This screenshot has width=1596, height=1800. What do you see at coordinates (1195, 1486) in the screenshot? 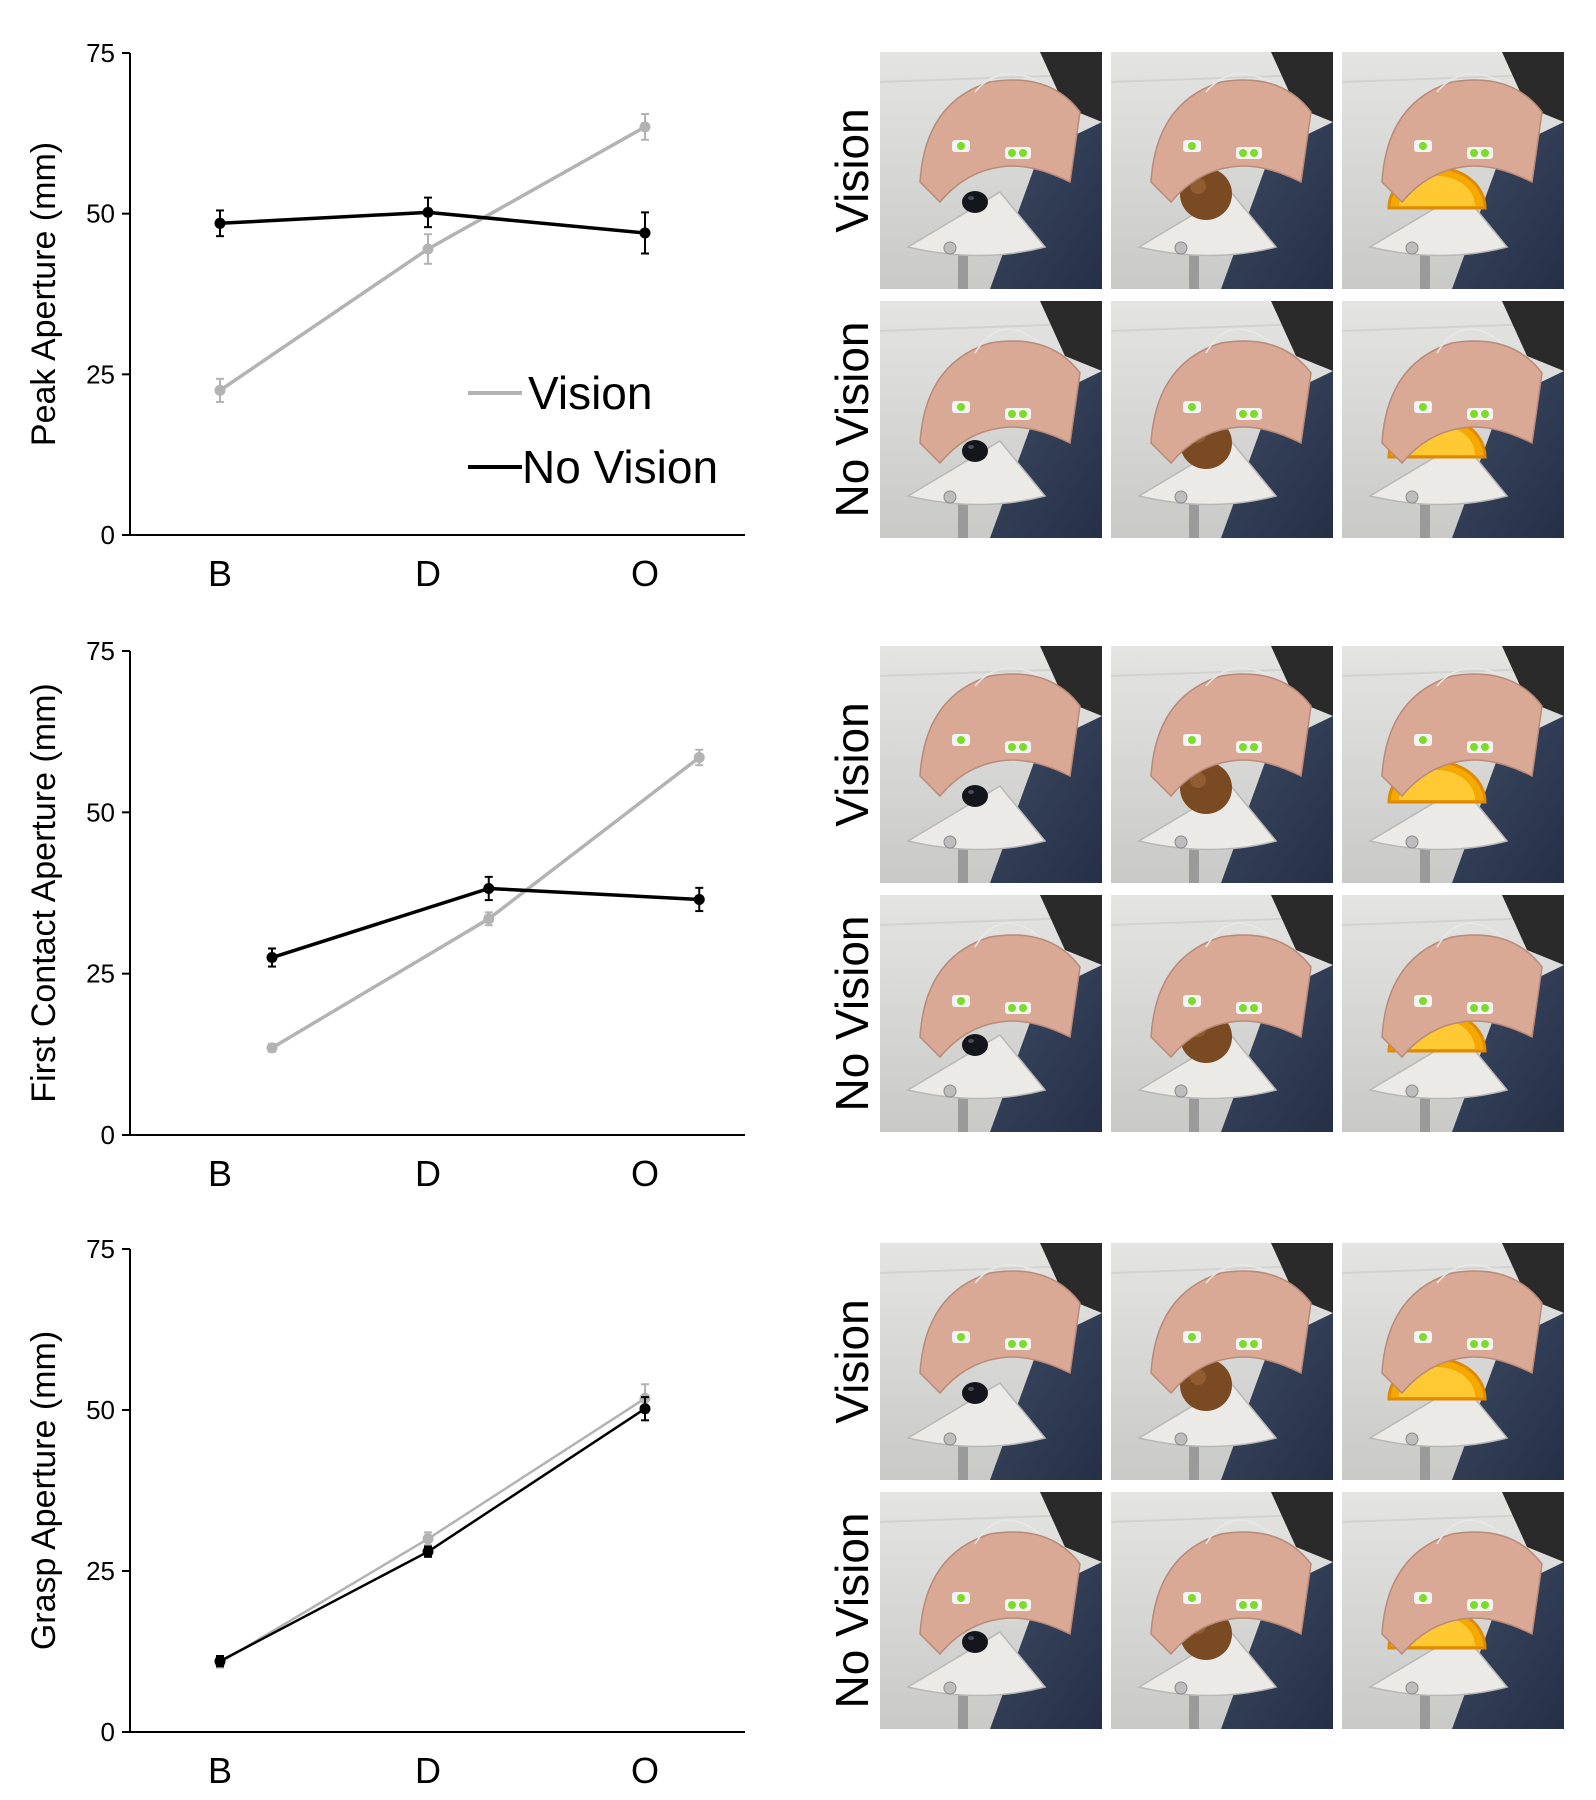
I see `photo-panel-3: Vision No Vision` at bounding box center [1195, 1486].